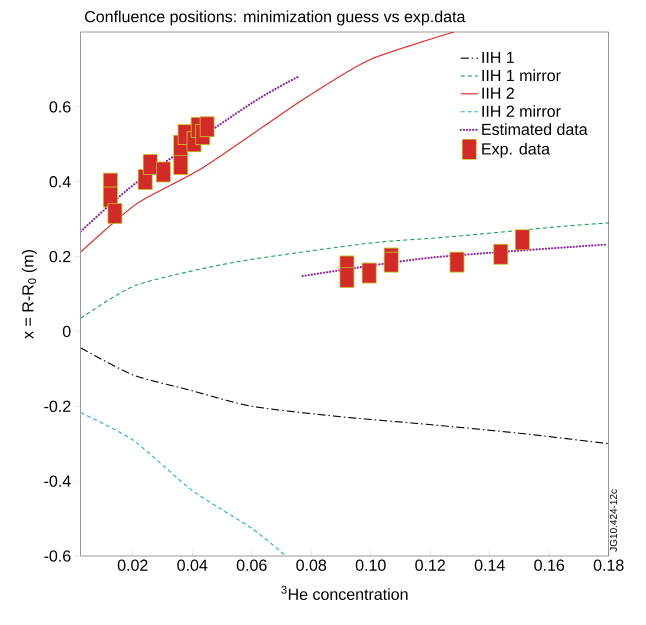 The image size is (646, 625). What do you see at coordinates (535, 129) in the screenshot?
I see `legend-label: Estimated data` at bounding box center [535, 129].